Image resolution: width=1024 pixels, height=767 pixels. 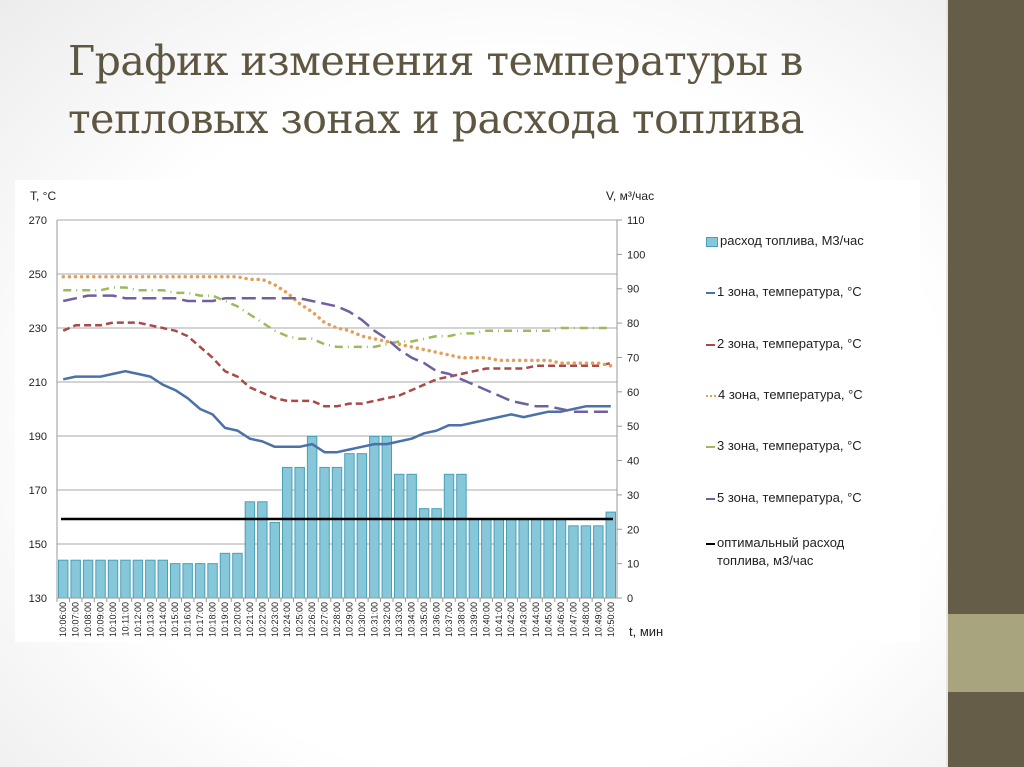 I want to click on right-tick-label: 20, so click(x=633, y=530).